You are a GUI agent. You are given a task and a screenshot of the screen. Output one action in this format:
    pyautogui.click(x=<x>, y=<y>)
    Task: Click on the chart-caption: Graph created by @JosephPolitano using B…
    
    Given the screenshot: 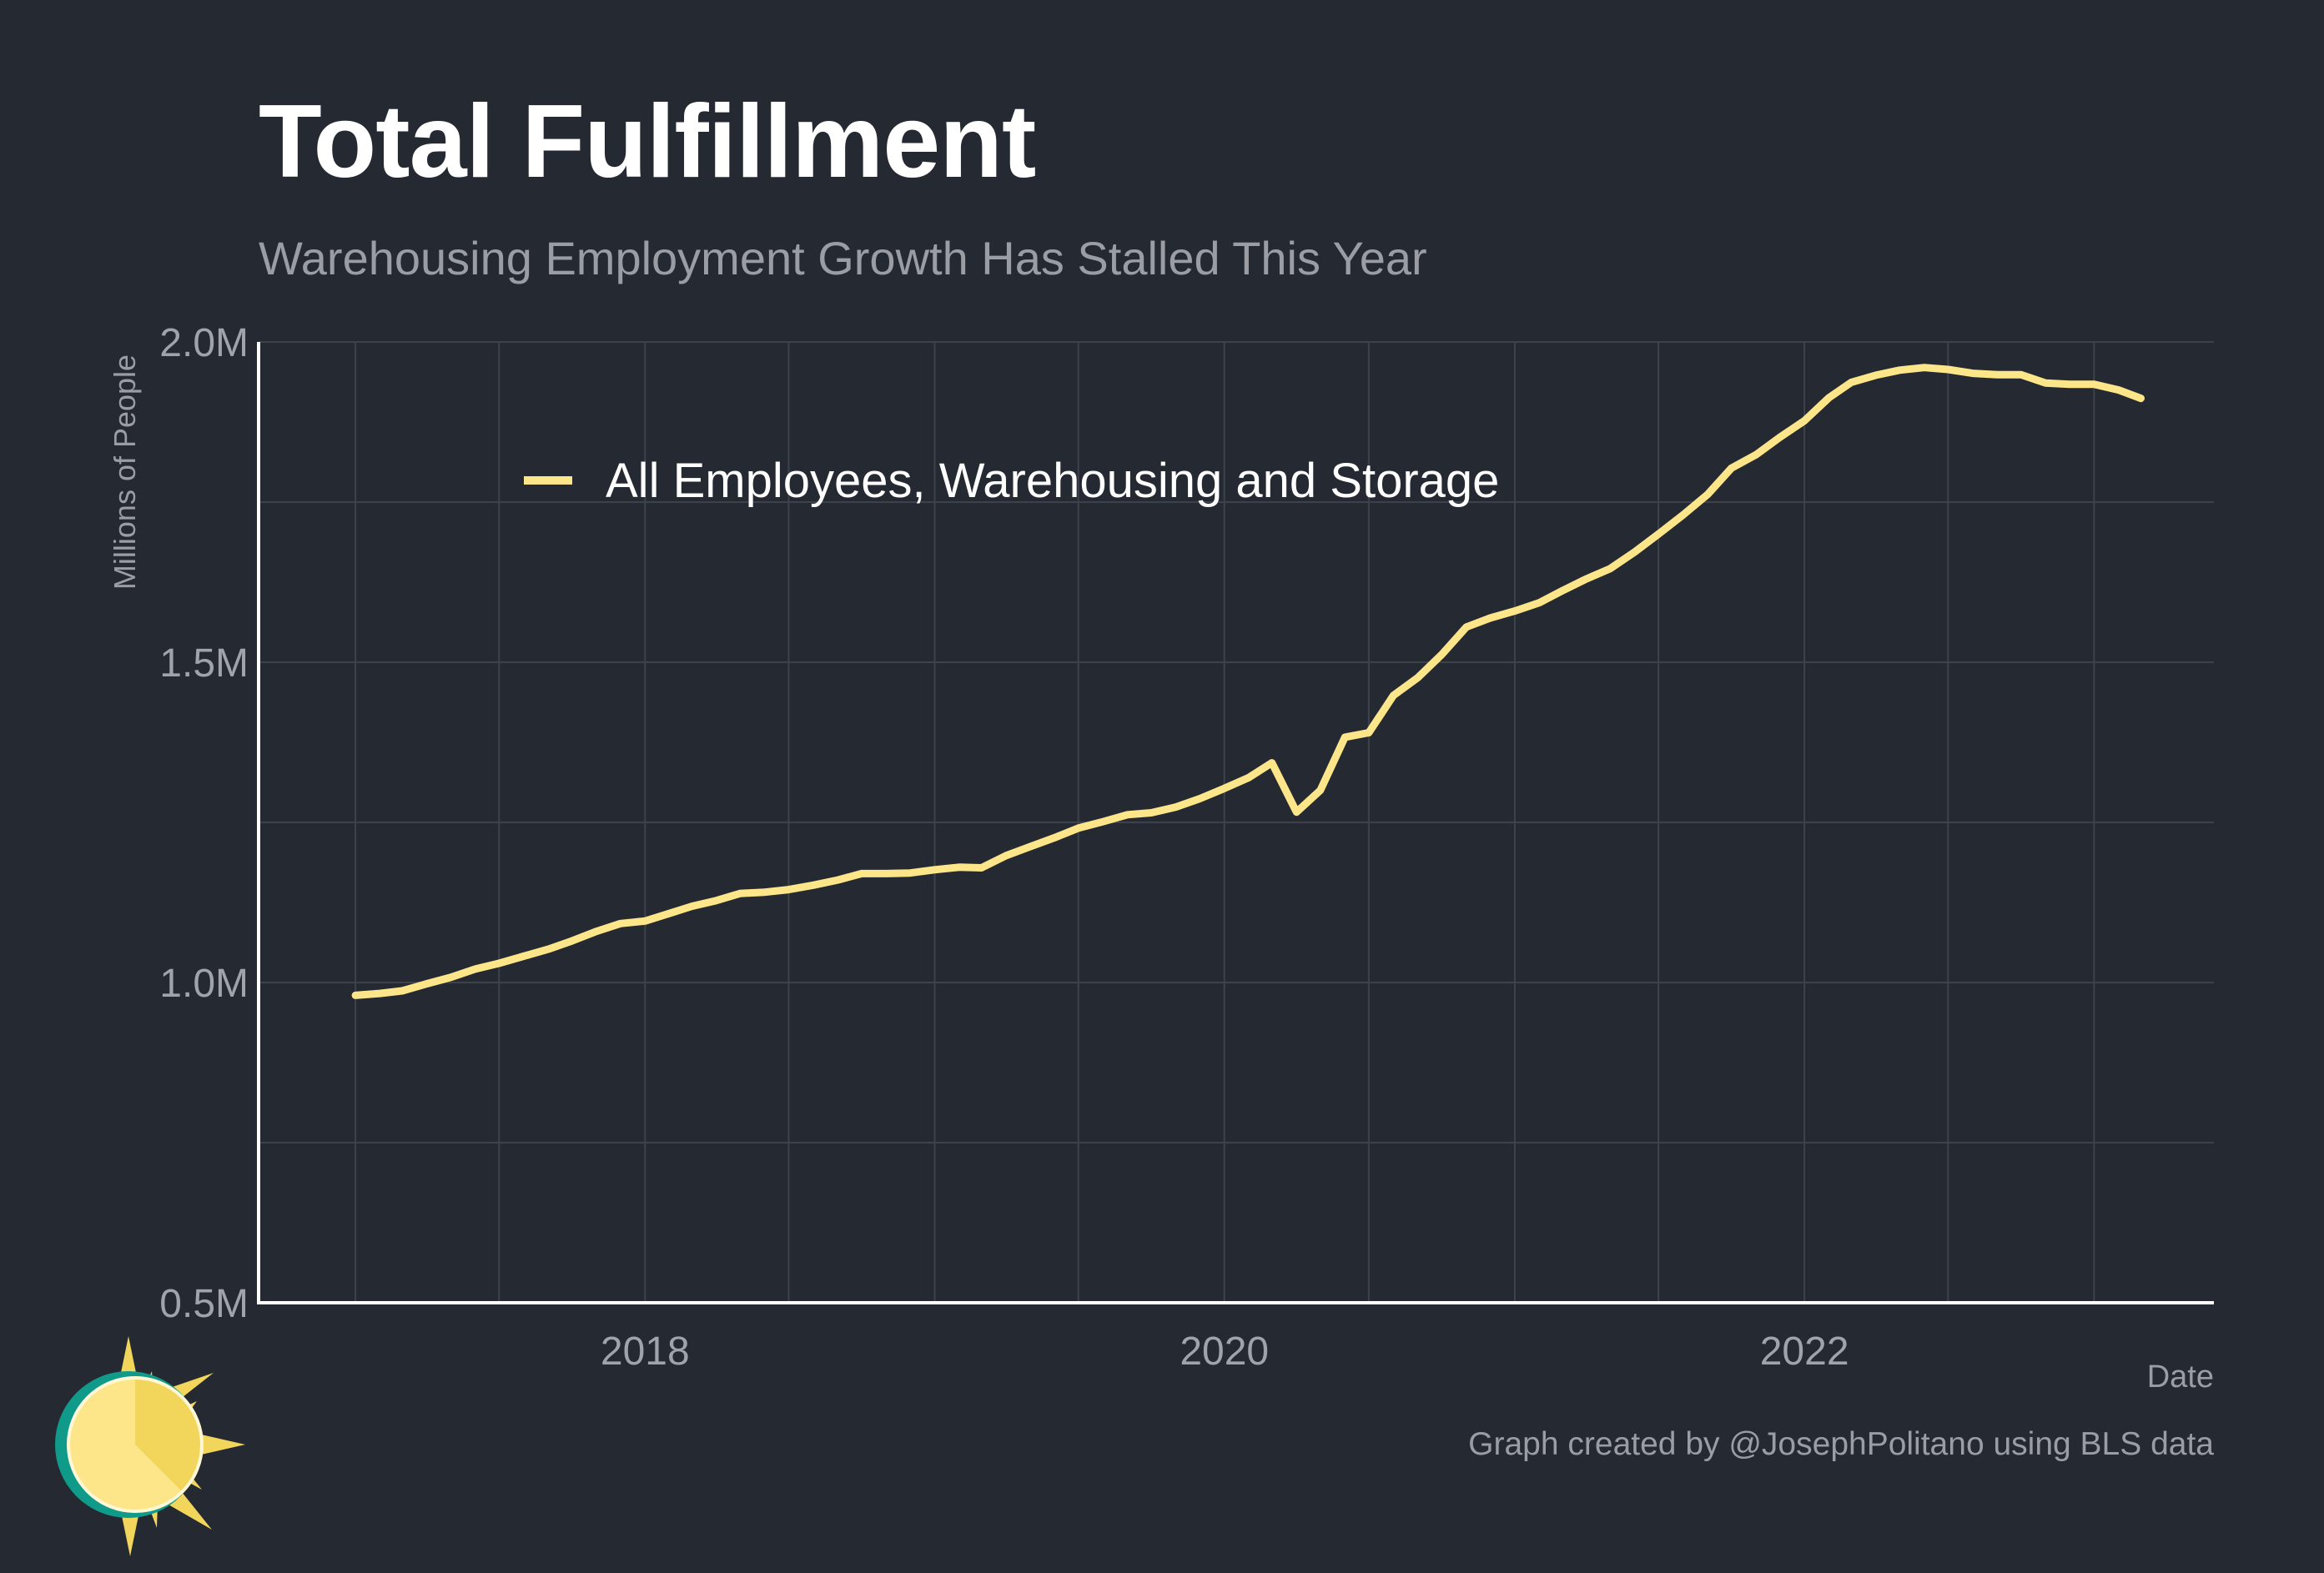 What is the action you would take?
    pyautogui.click(x=1841, y=1444)
    